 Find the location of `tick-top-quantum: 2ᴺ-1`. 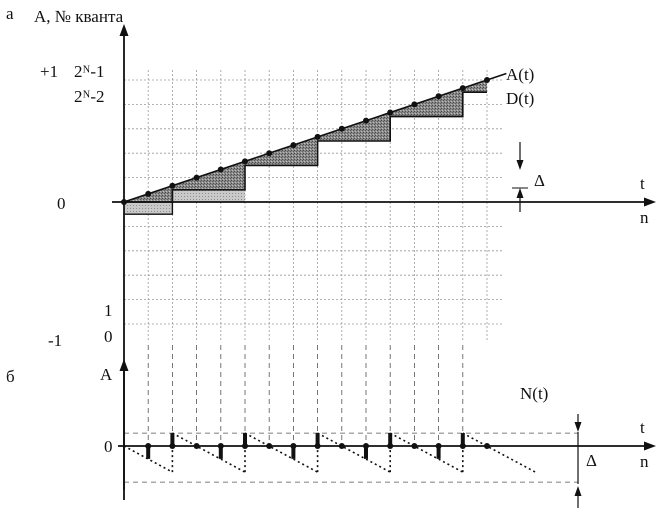

tick-top-quantum: 2ᴺ-1 is located at coordinates (89, 71).